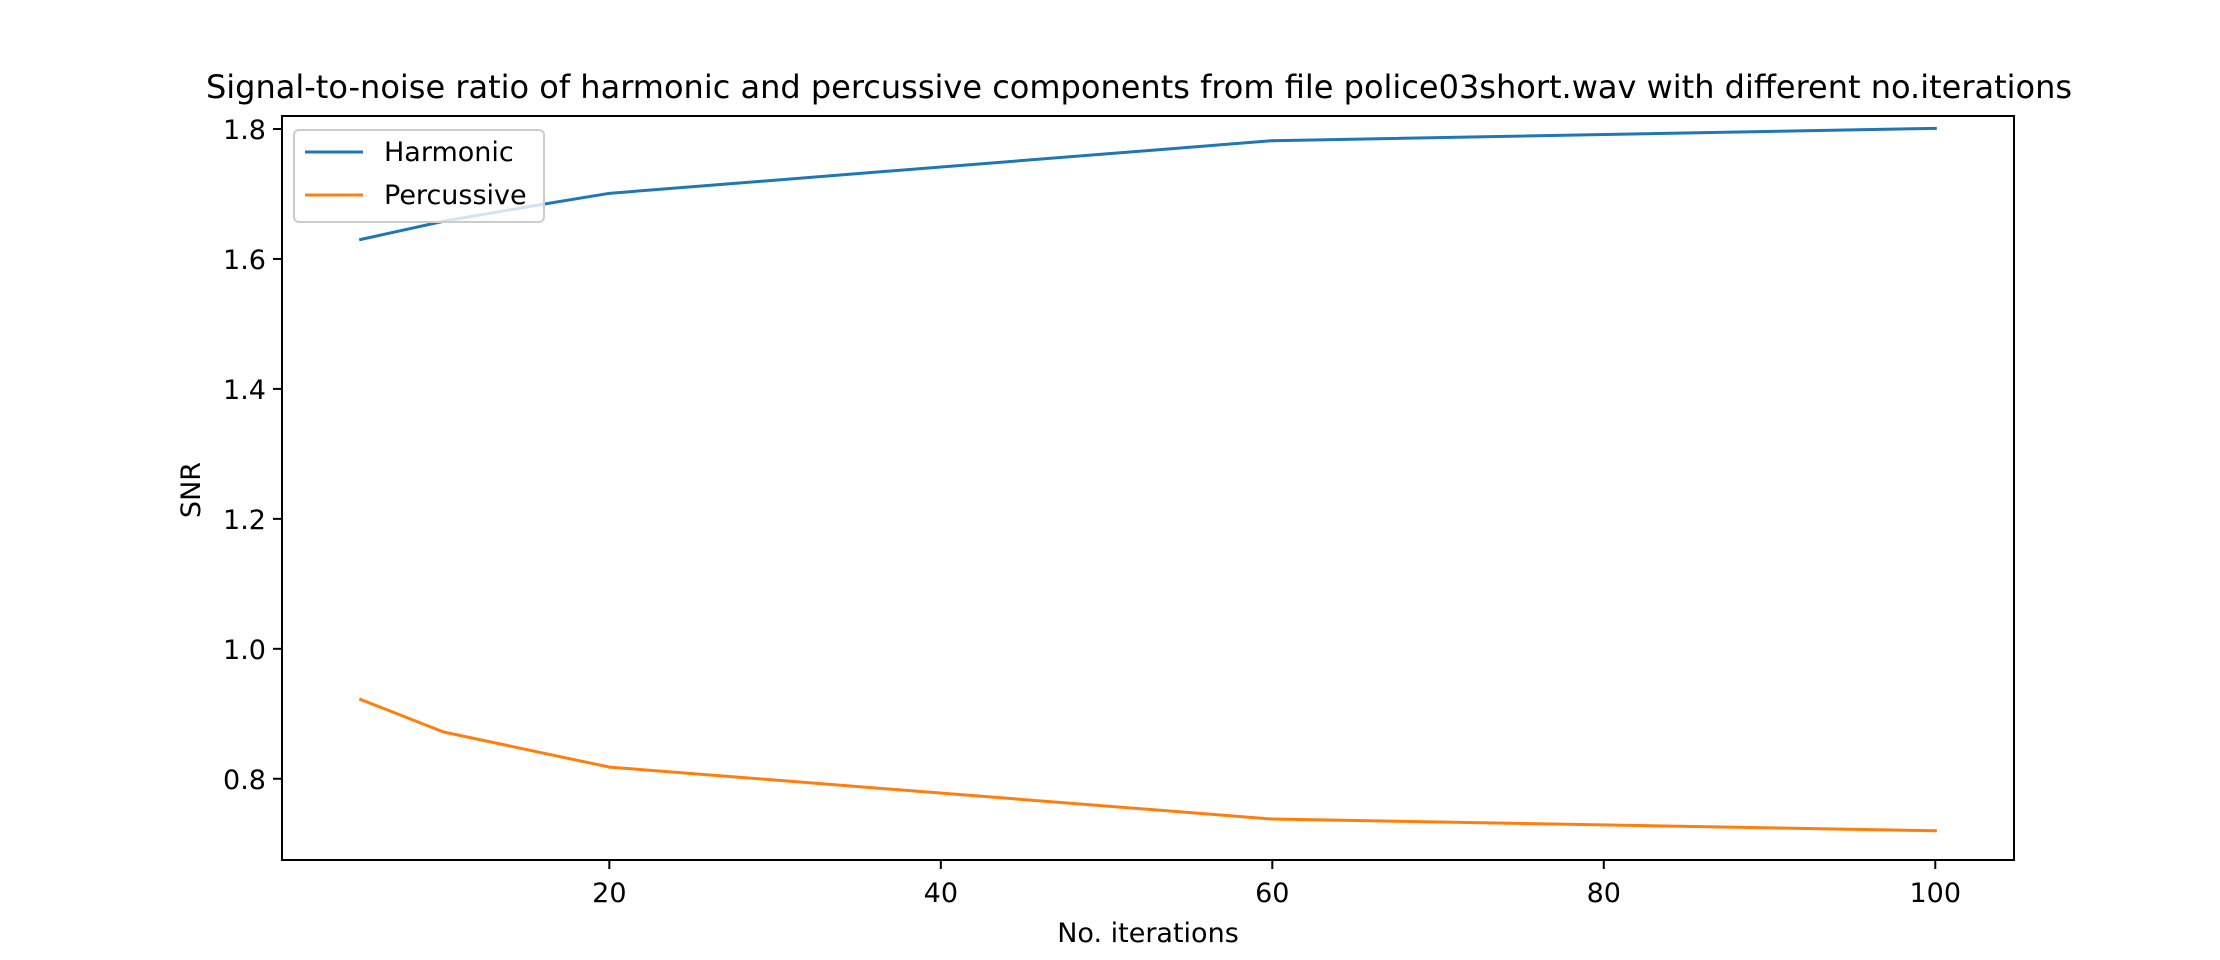 The width and height of the screenshot is (2220, 960). Describe the element at coordinates (1147, 184) in the screenshot. I see `series-line-harmonic` at that location.